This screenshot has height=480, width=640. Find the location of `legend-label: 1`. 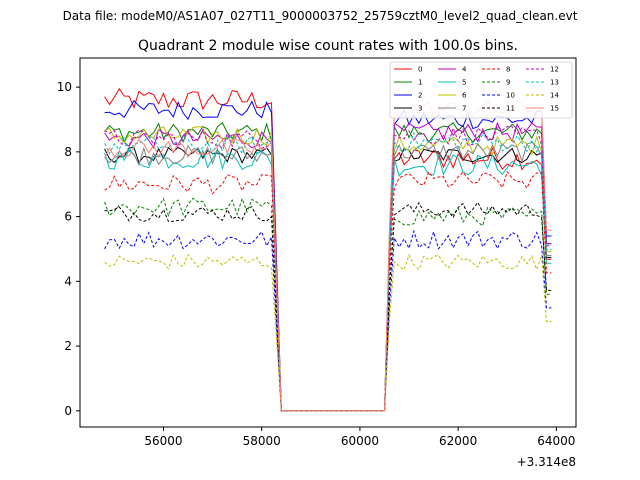

legend-label: 1 is located at coordinates (420, 83).